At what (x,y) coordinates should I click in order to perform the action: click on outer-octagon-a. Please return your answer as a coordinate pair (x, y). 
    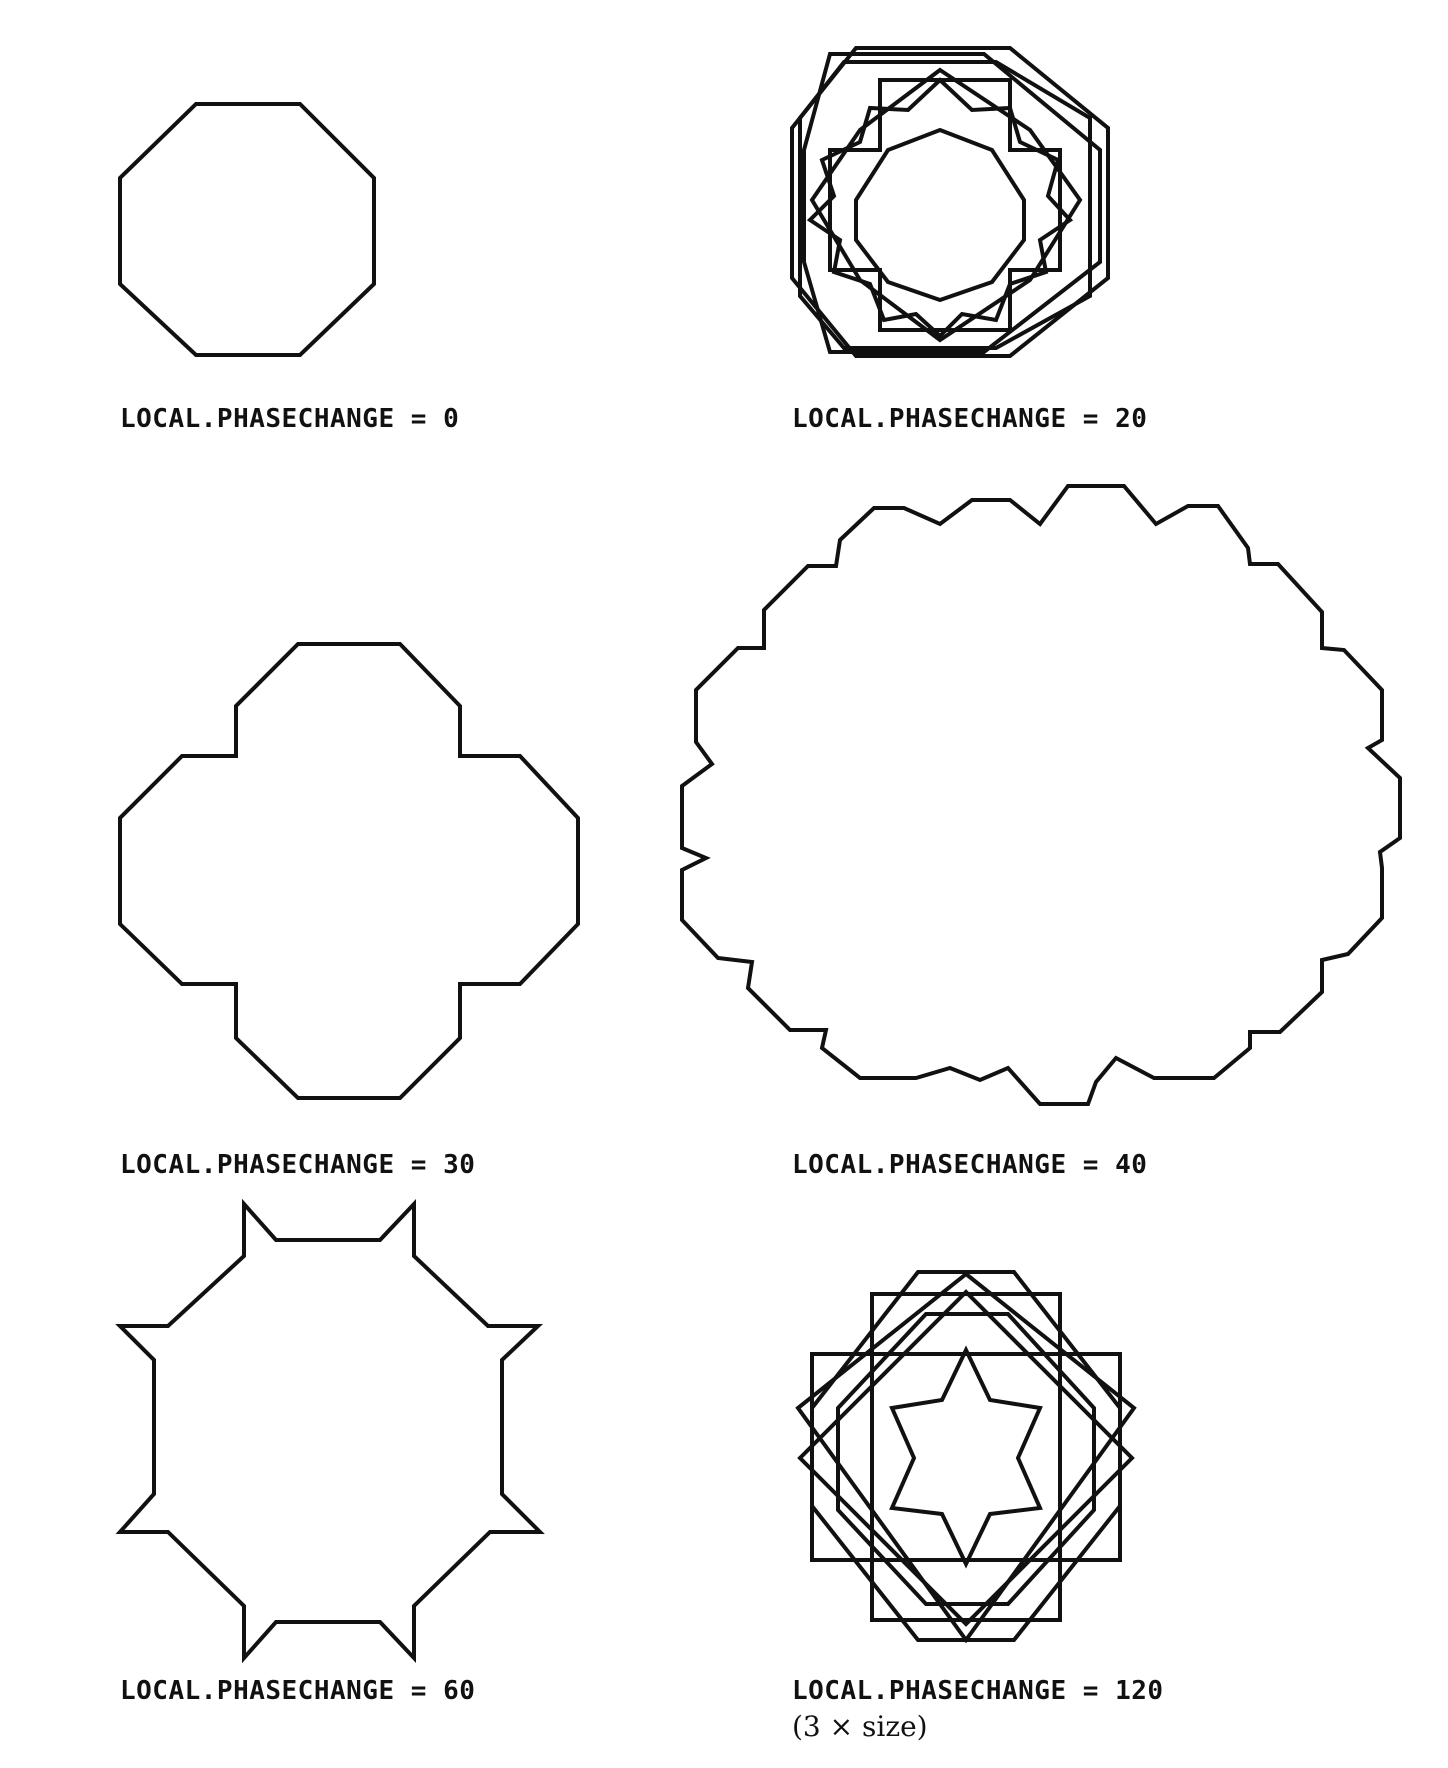
    Looking at the image, I should click on (950, 202).